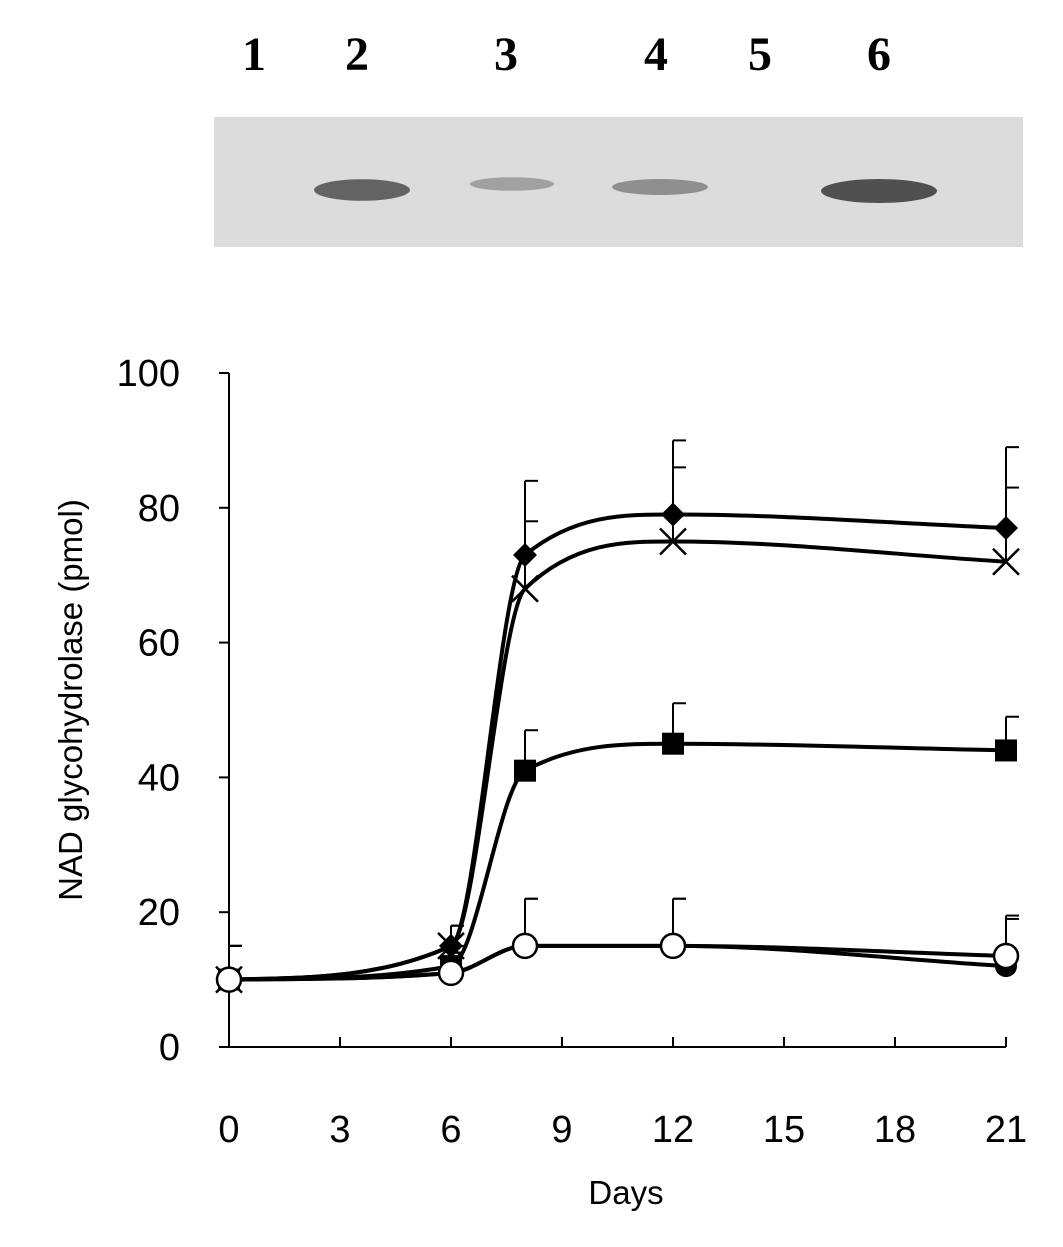  Describe the element at coordinates (895, 1130) in the screenshot. I see `x-tick-label-18: 18` at that location.